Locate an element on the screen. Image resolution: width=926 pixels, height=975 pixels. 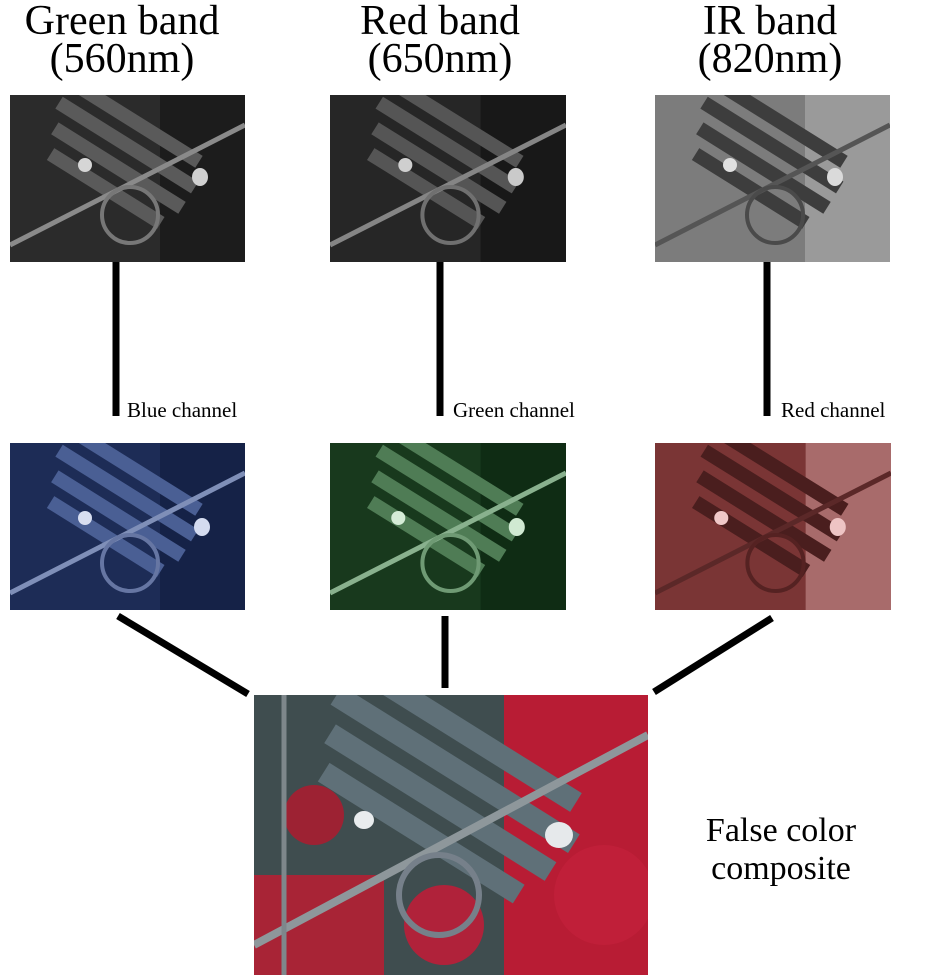
blue-channel-image is located at coordinates (127, 526).